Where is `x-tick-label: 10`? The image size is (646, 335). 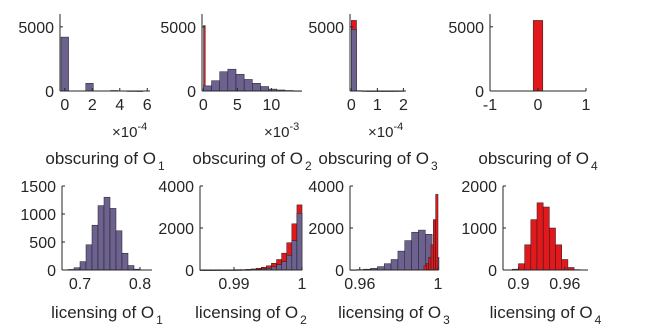
x-tick-label: 10 is located at coordinates (271, 105).